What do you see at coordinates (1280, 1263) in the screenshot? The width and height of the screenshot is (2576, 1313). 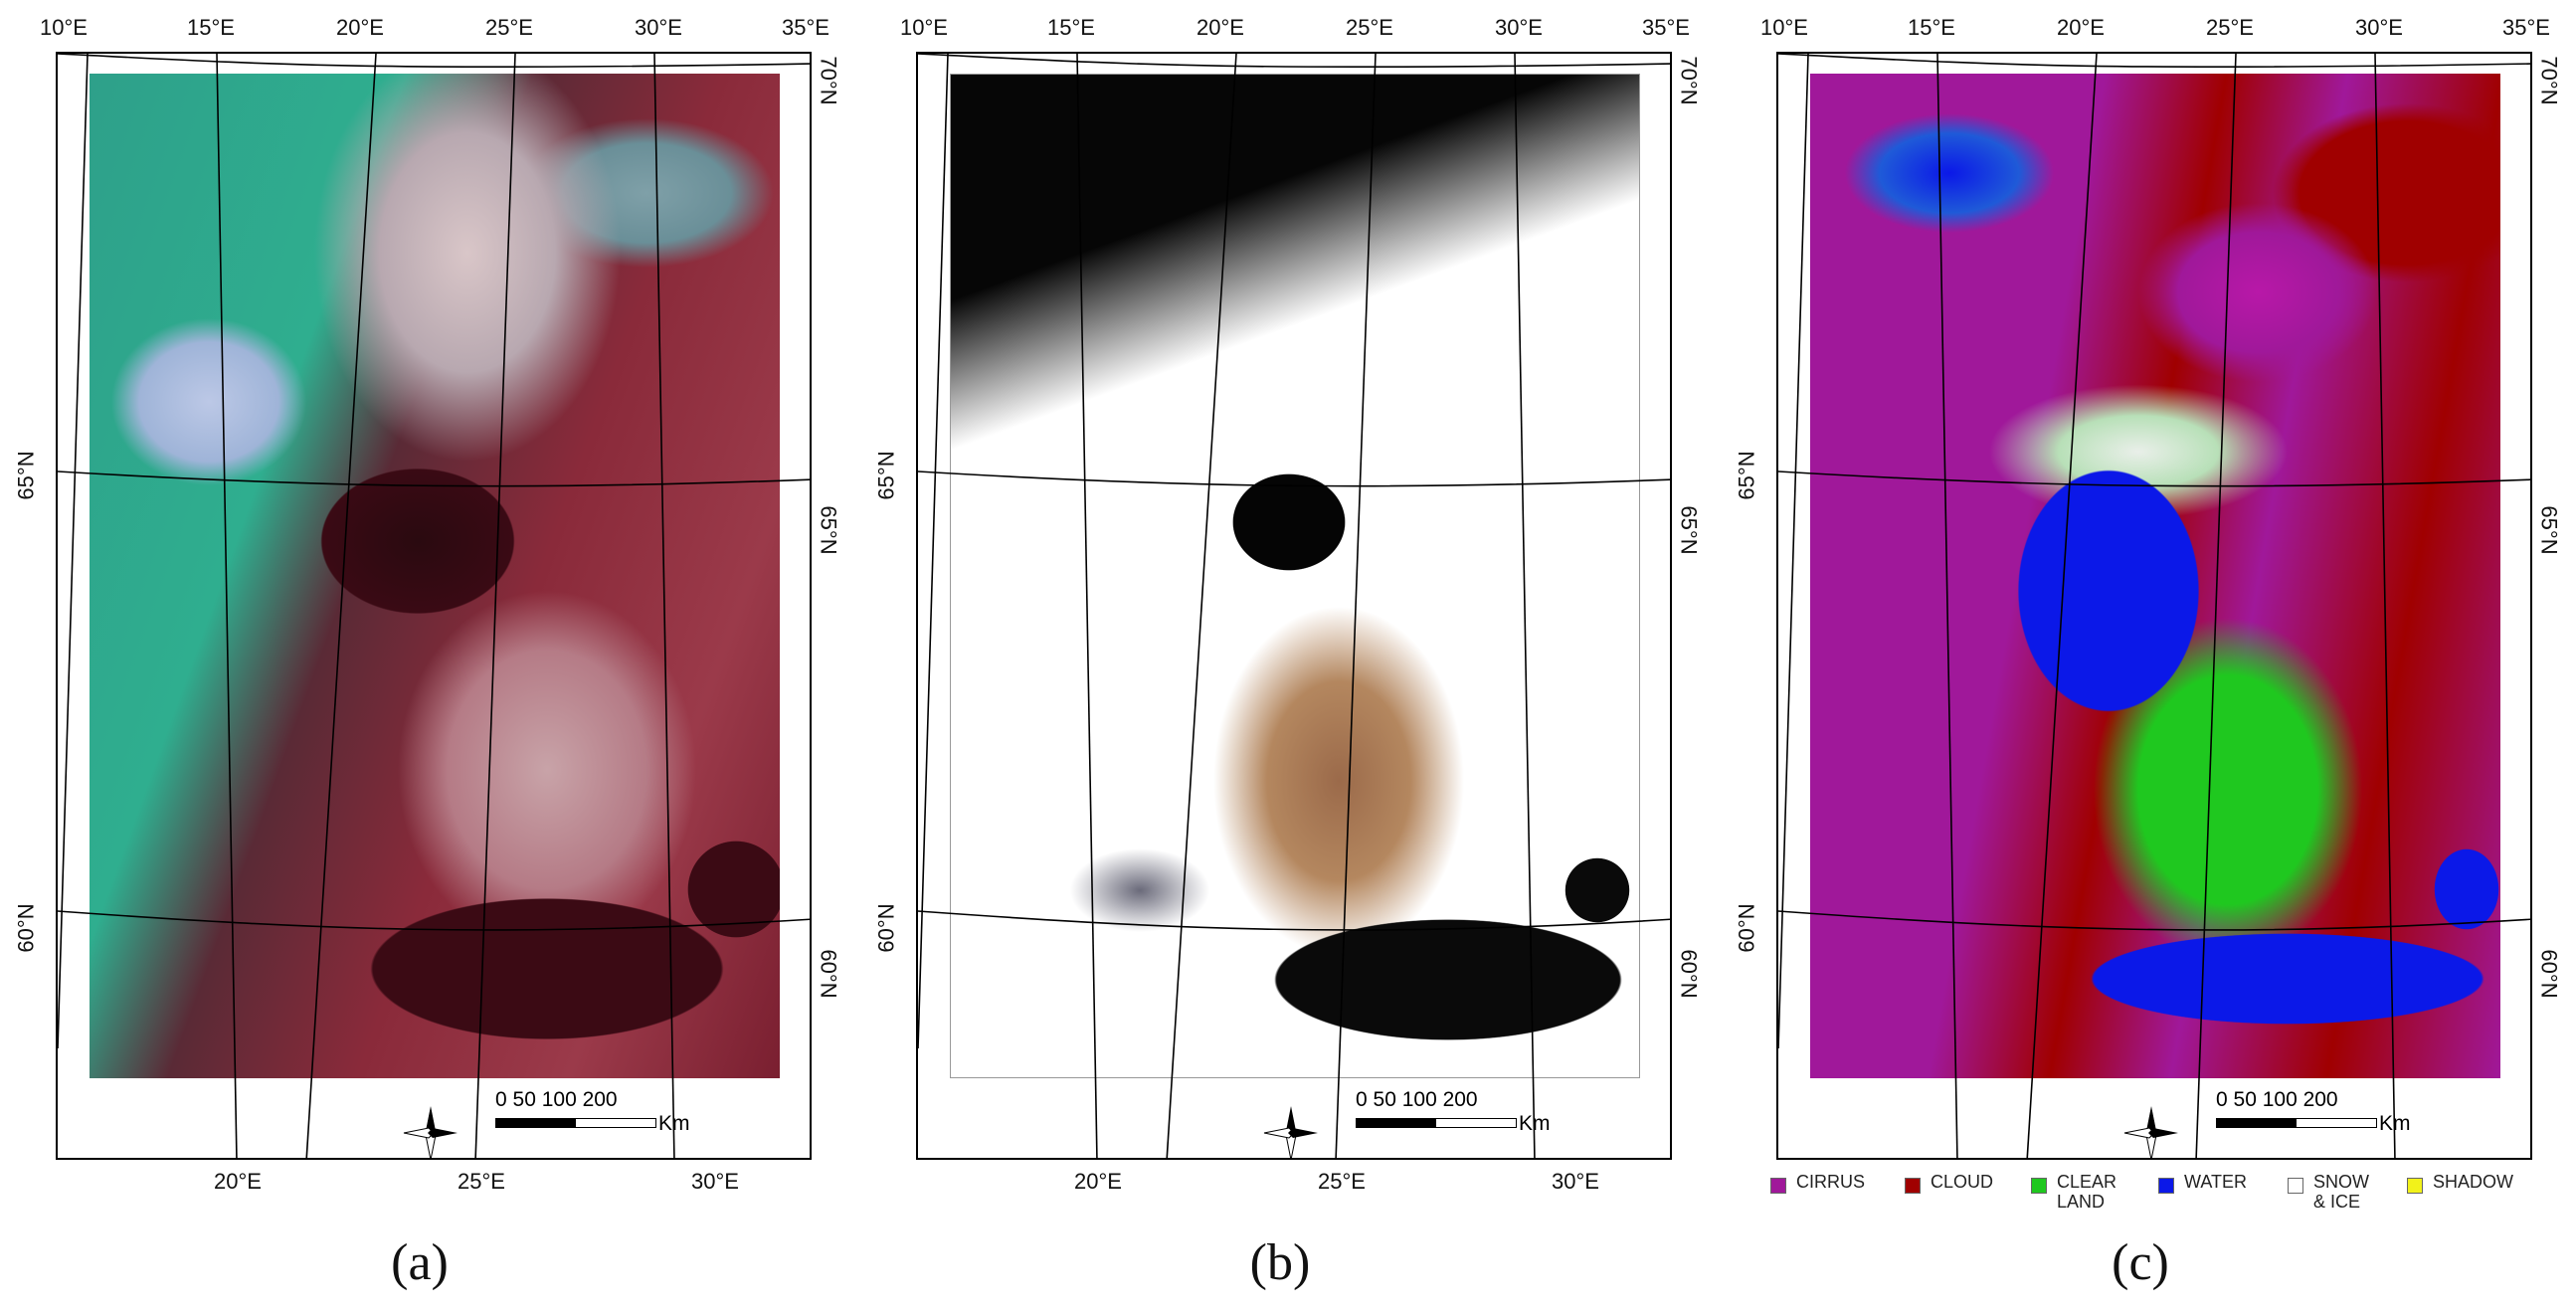 I see `panel-caption-b: (b)` at bounding box center [1280, 1263].